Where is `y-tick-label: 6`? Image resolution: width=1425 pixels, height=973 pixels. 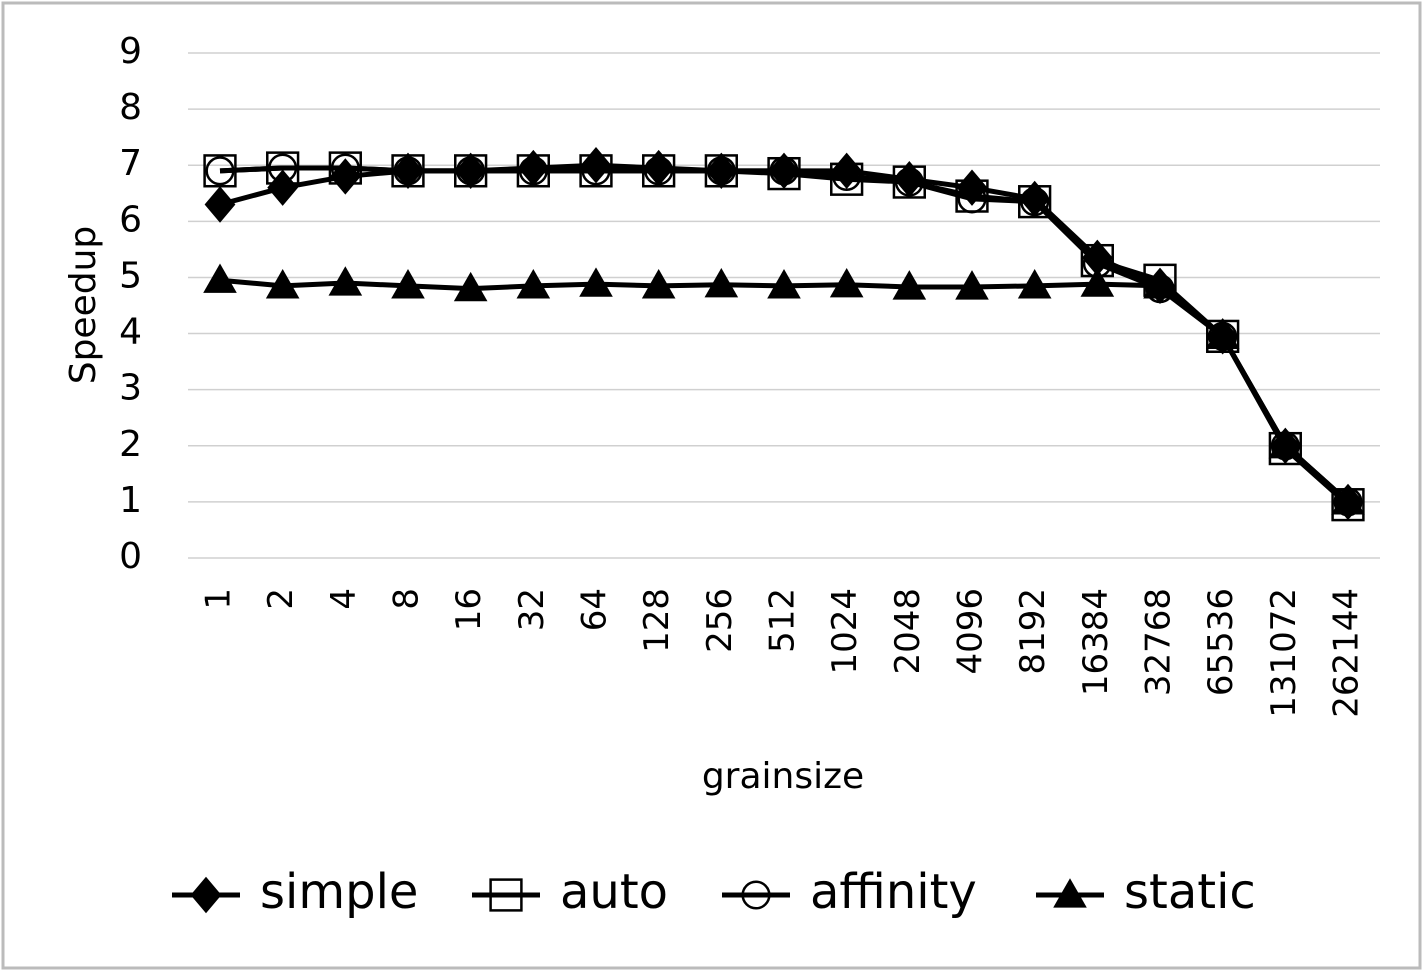
y-tick-label: 6 is located at coordinates (130, 219).